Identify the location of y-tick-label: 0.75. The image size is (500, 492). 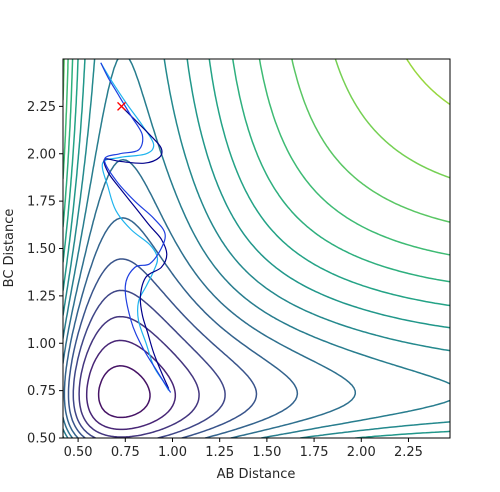
(41, 391).